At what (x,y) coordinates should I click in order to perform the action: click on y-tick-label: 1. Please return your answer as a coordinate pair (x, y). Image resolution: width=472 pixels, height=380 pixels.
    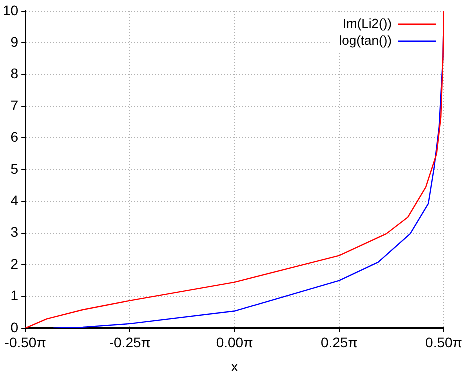
    Looking at the image, I should click on (14, 296).